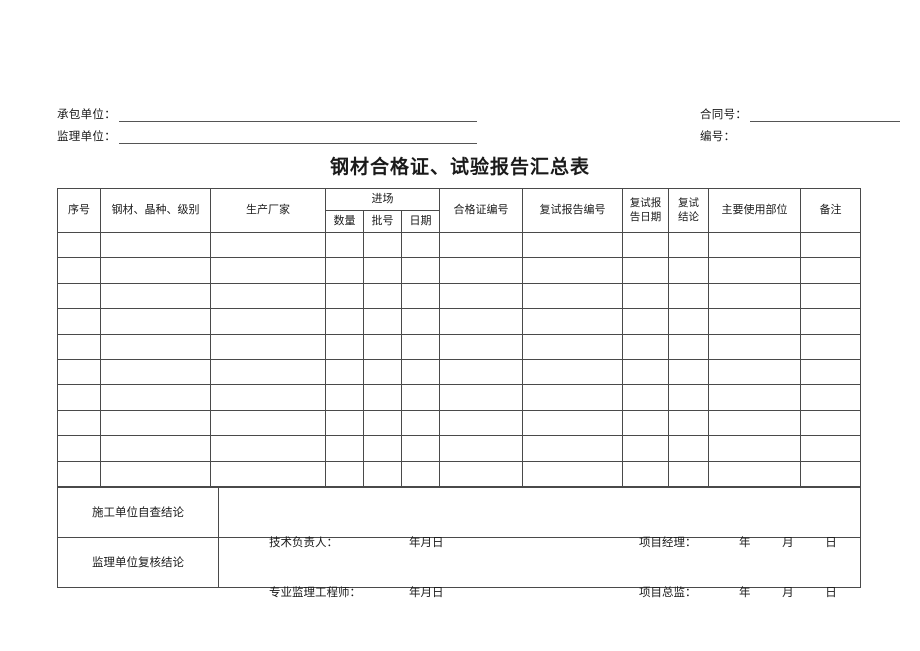 The width and height of the screenshot is (920, 651). I want to click on supervision-conclusion-body: 专业监理工程师： 年月日 项目总监： 年 月 日, so click(539, 567).